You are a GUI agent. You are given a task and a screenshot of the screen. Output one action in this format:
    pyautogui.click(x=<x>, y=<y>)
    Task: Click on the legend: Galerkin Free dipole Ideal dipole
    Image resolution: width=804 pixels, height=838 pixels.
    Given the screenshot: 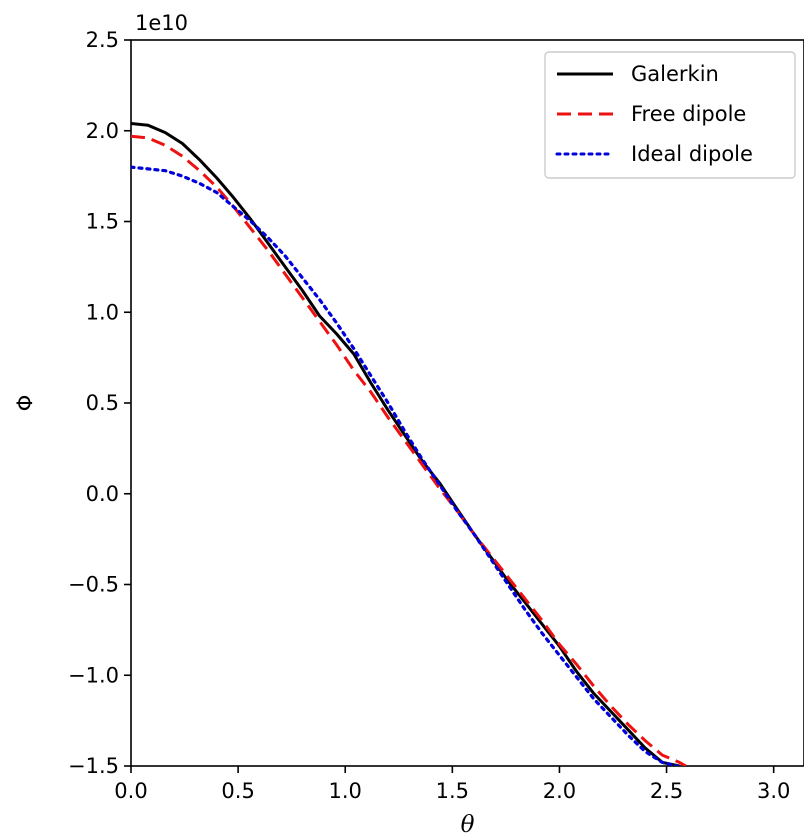 What is the action you would take?
    pyautogui.click(x=670, y=115)
    